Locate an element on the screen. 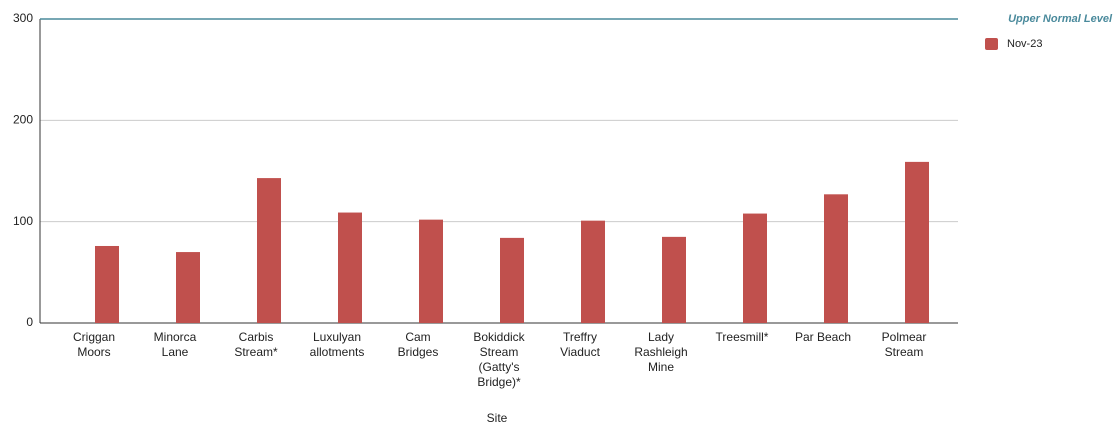 The image size is (1116, 425). y-tick-label: 200 is located at coordinates (23, 120).